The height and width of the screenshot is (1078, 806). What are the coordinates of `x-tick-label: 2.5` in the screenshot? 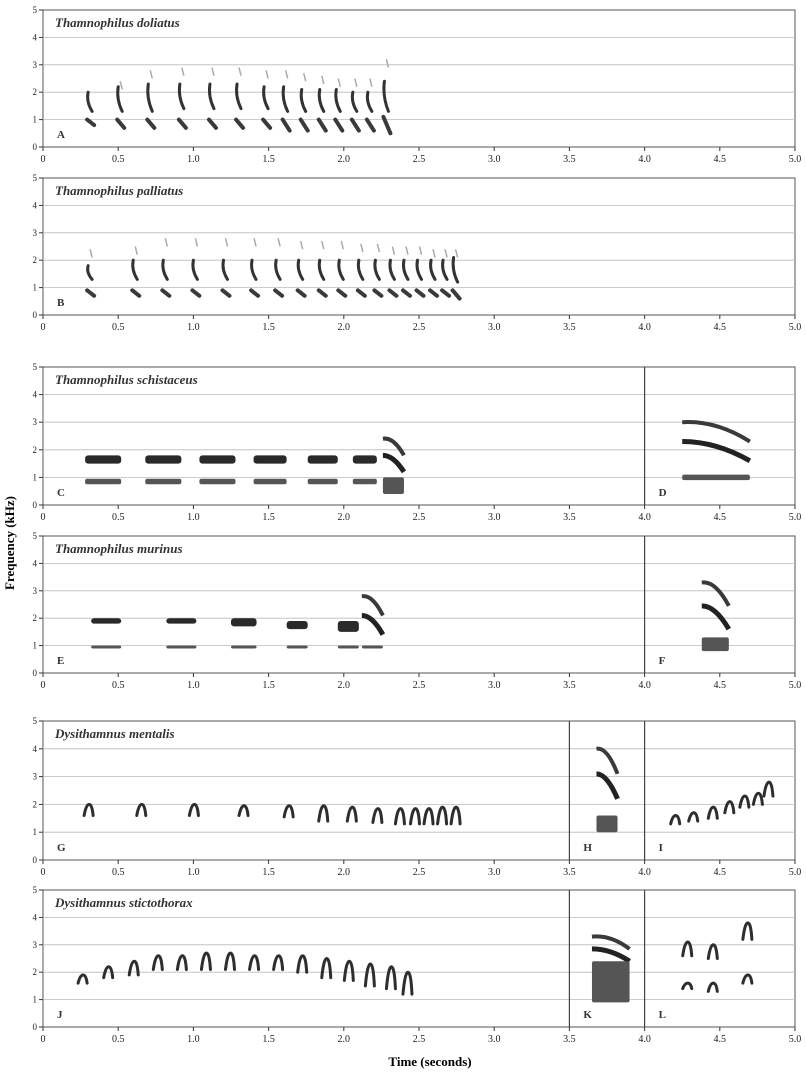 It's located at (419, 327).